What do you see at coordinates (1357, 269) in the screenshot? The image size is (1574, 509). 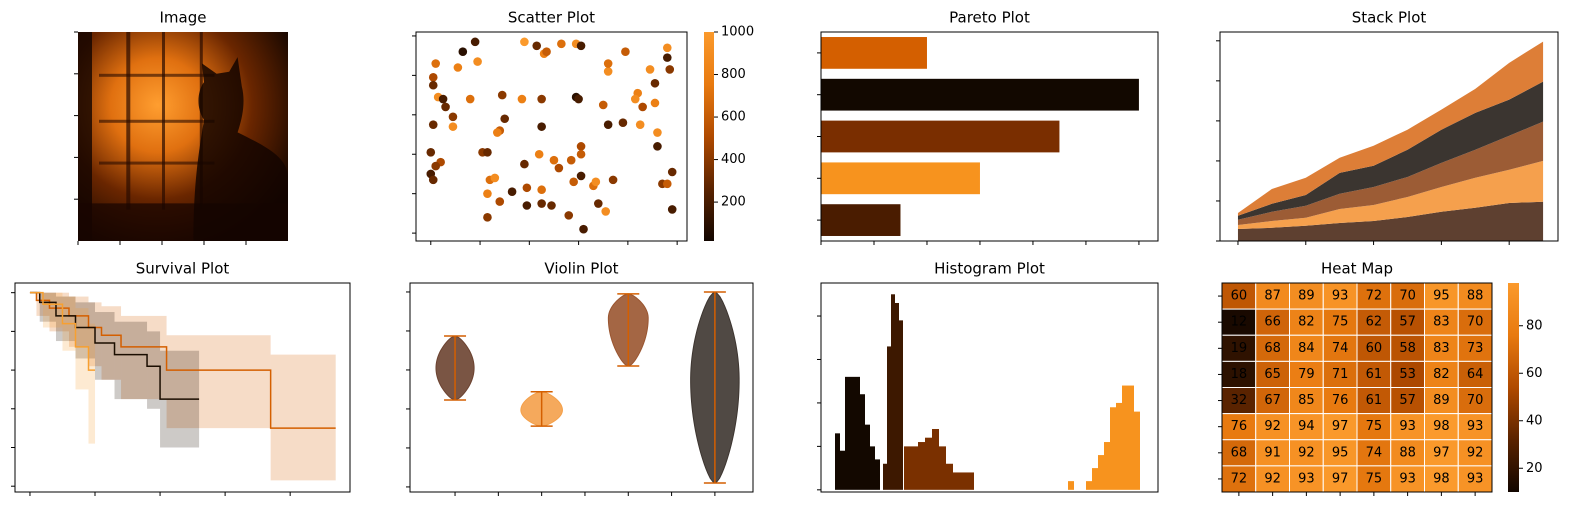 I see `chart-title: Heat Map` at bounding box center [1357, 269].